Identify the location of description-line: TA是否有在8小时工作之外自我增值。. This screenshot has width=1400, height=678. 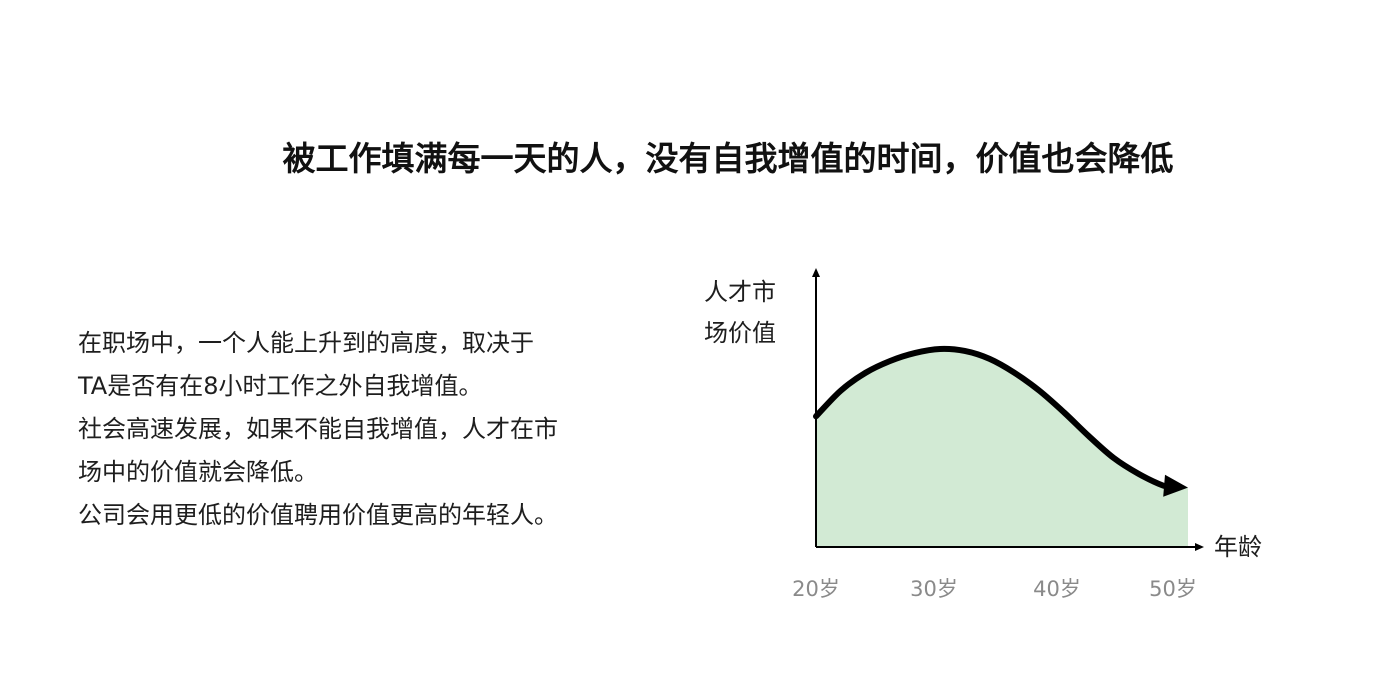
(280, 386).